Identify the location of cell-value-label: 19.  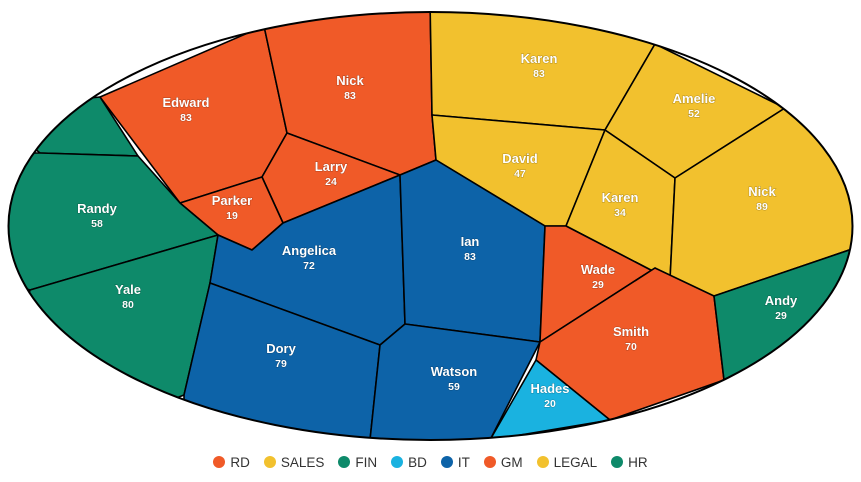
(232, 216).